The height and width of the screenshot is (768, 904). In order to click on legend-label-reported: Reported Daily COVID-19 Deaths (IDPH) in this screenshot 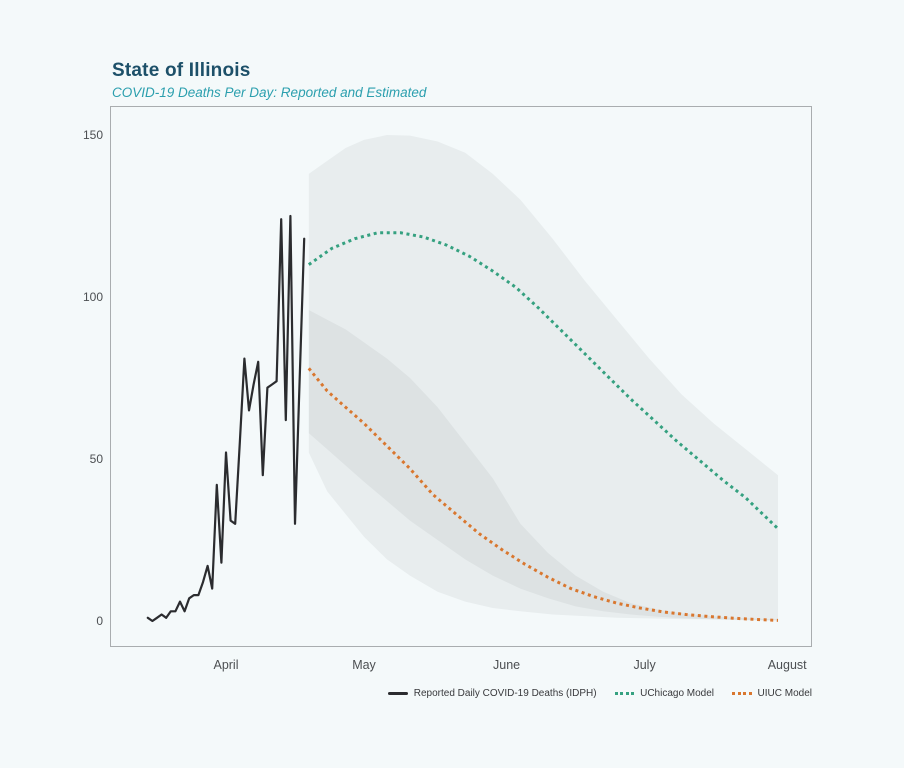, I will do `click(505, 693)`.